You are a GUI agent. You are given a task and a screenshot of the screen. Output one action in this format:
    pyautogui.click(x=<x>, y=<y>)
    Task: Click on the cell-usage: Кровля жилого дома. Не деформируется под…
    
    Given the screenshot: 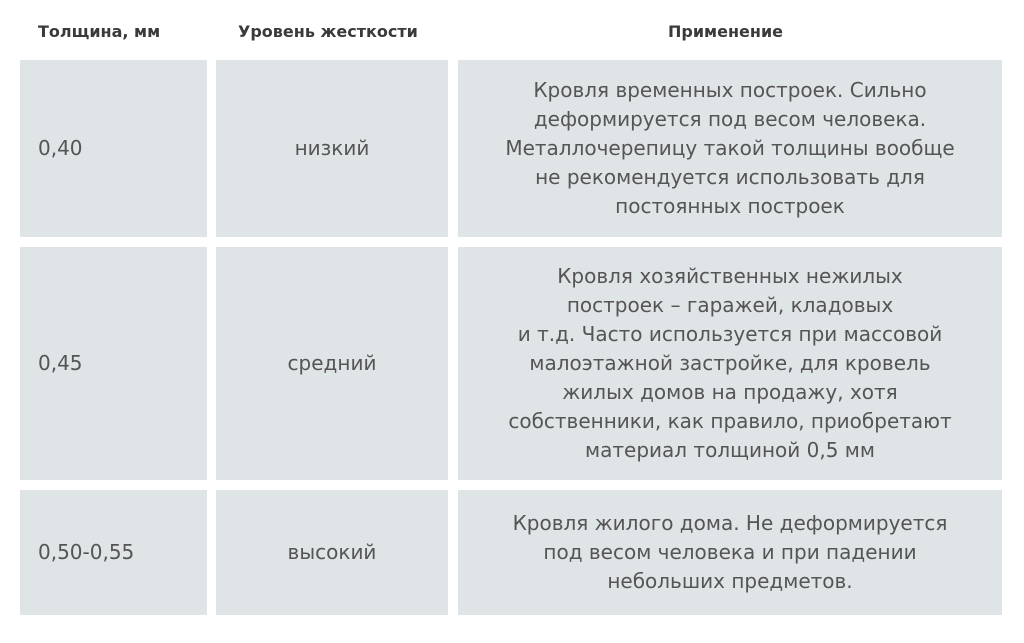 What is the action you would take?
    pyautogui.click(x=730, y=552)
    